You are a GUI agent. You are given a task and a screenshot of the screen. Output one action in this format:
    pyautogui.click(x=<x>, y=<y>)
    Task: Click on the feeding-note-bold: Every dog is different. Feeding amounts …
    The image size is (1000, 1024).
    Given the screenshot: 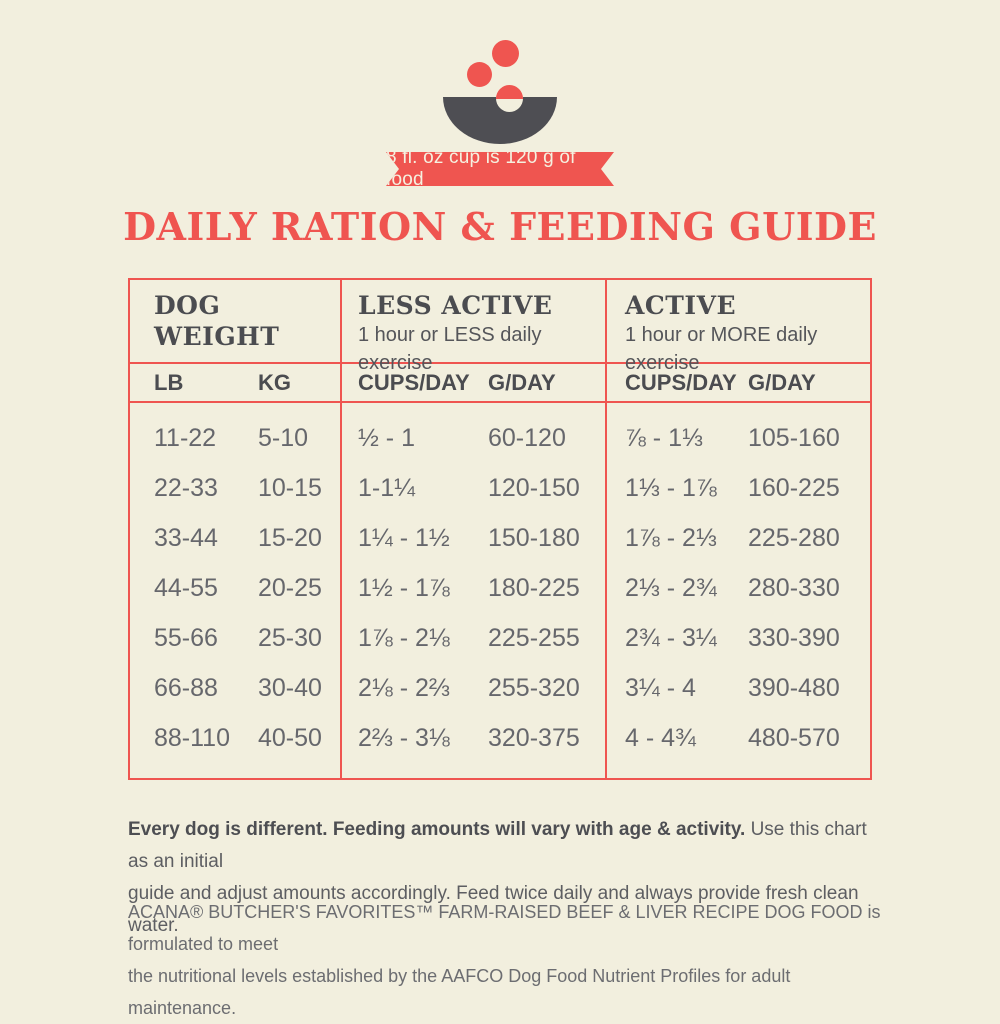 What is the action you would take?
    pyautogui.click(x=437, y=829)
    